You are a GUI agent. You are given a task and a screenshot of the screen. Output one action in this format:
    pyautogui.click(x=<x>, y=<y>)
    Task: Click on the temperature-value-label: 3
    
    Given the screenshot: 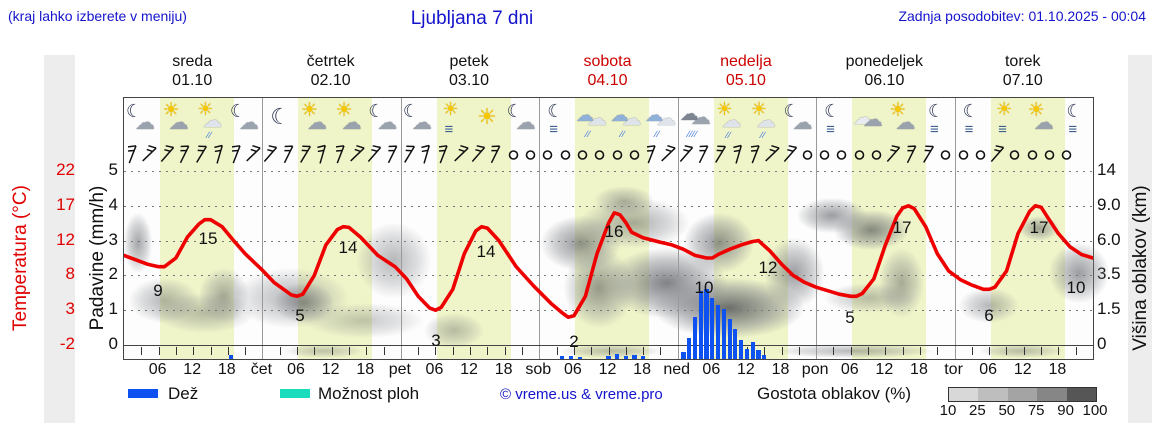 What is the action you would take?
    pyautogui.click(x=436, y=340)
    